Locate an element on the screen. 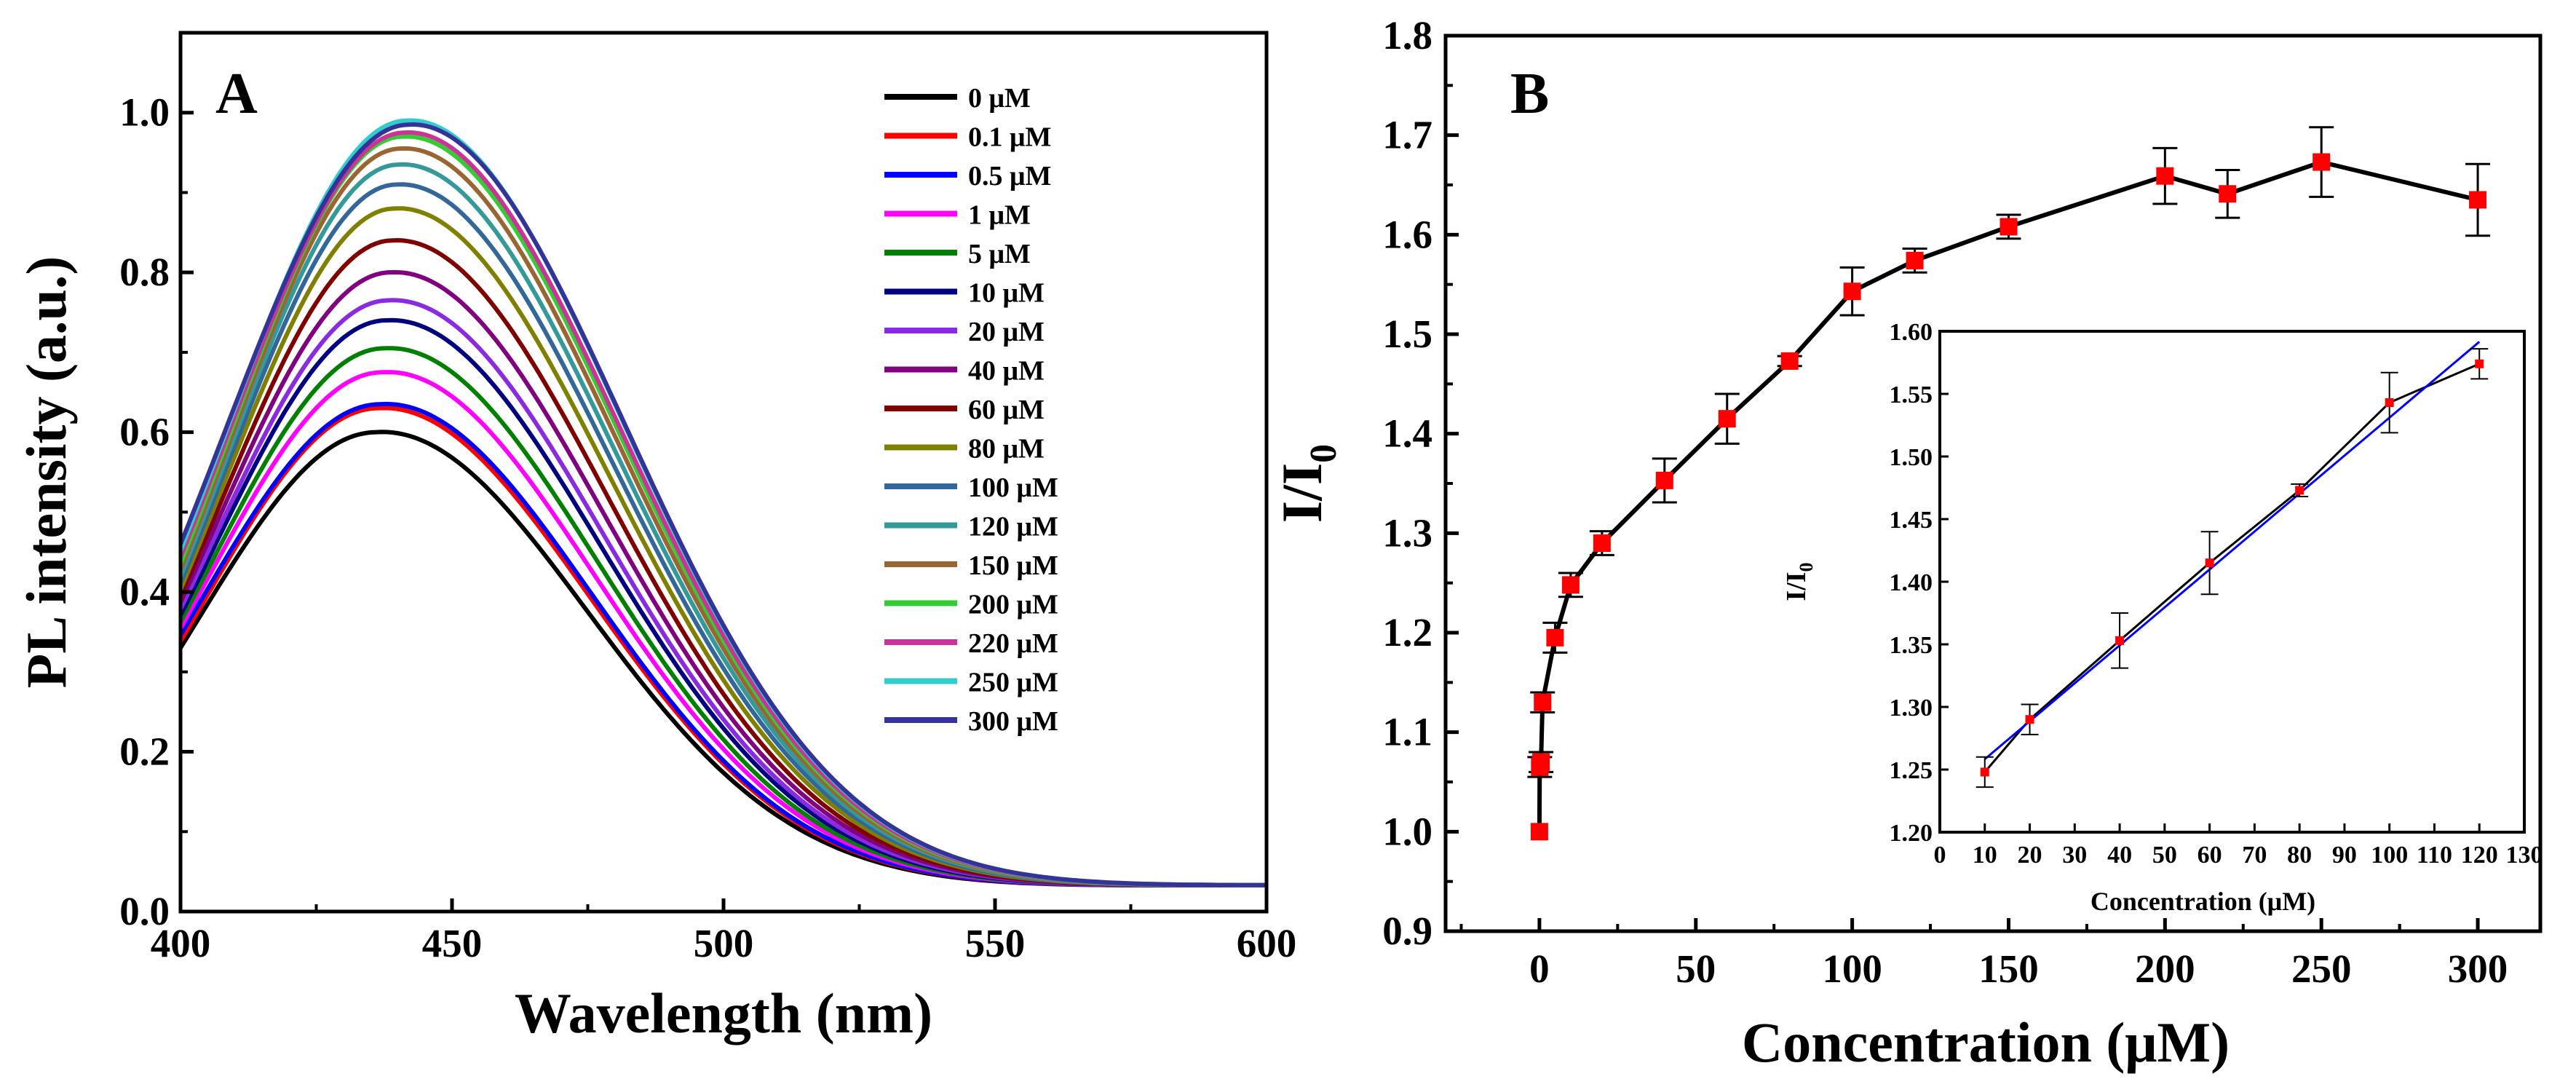 Image resolution: width=2576 pixels, height=1087 pixels. inset-y-tick-label: 1.40 is located at coordinates (1911, 582).